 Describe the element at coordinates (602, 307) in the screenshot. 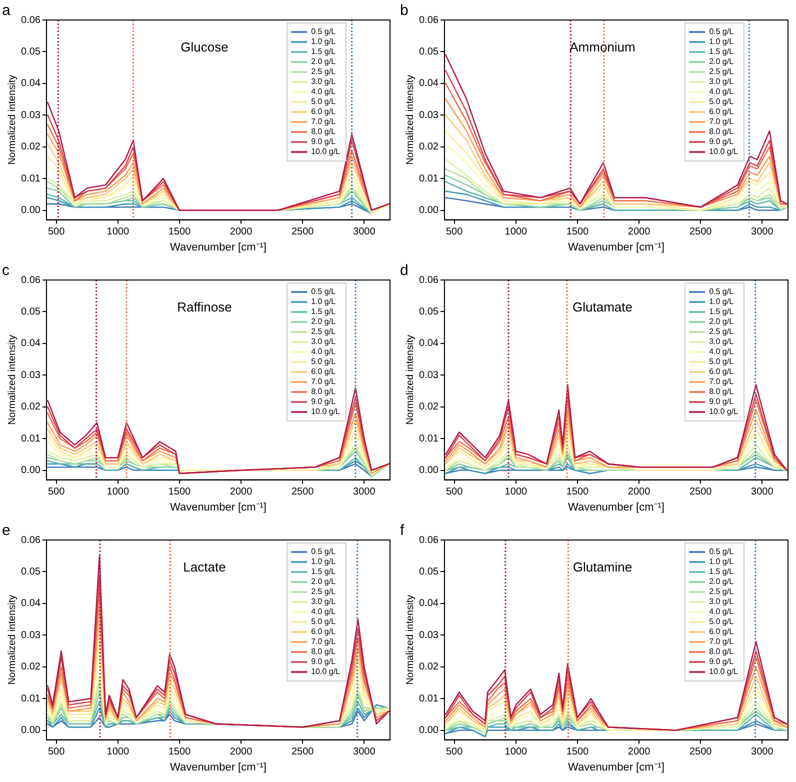

I see `annotation: Glutamate` at that location.